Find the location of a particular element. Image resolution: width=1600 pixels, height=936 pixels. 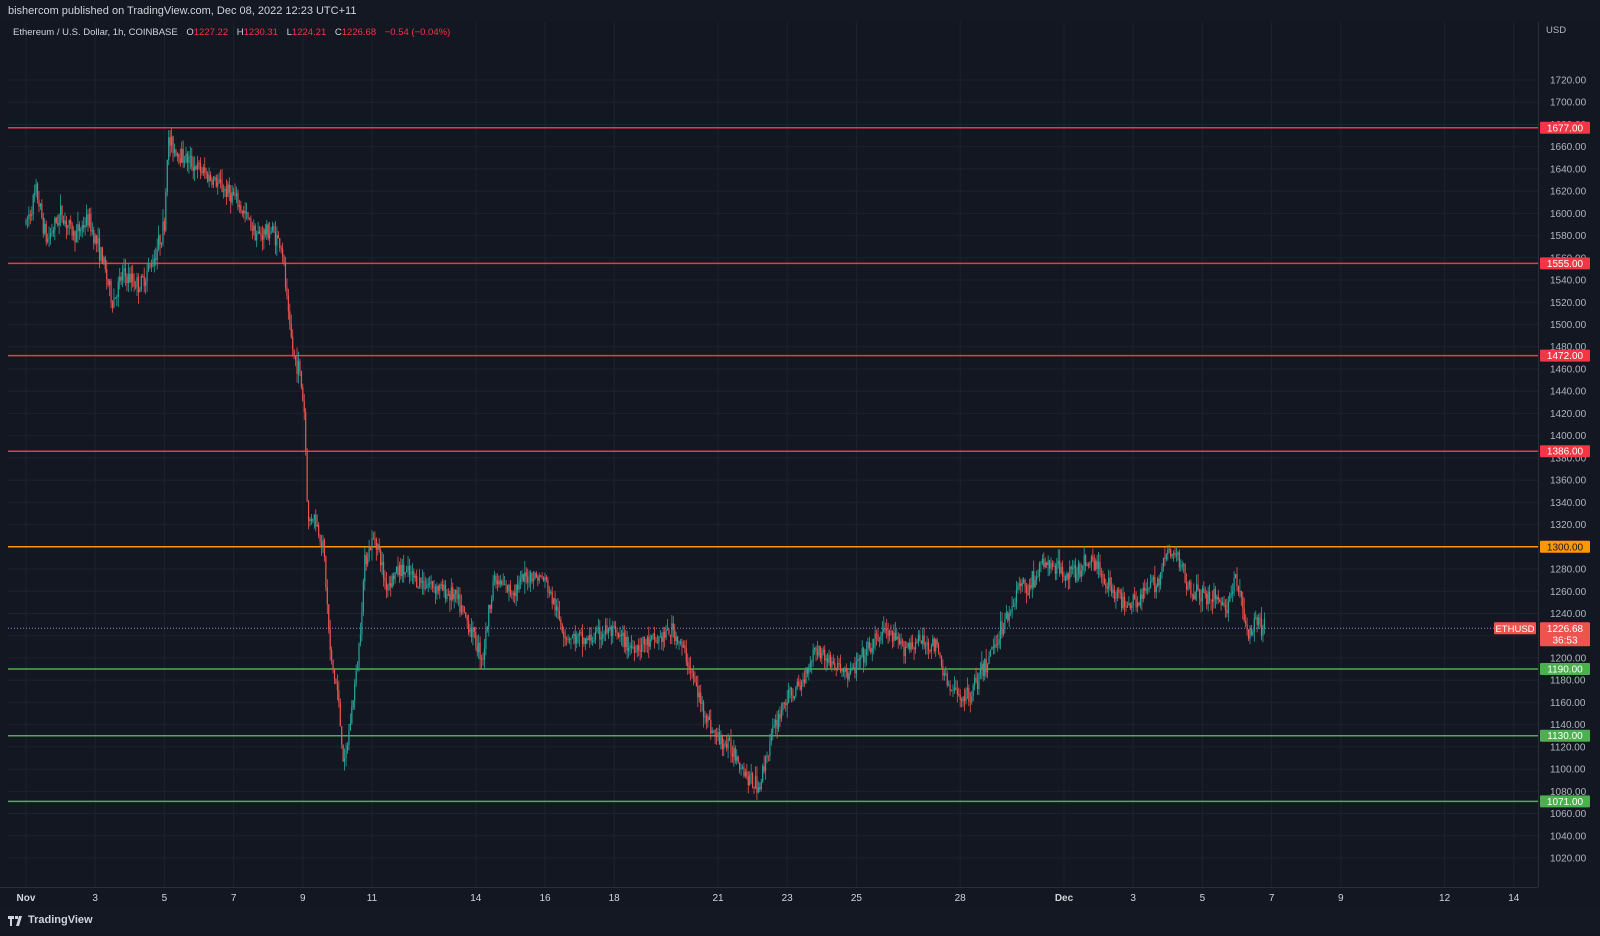

price-axis-border is located at coordinates (1538, 454).